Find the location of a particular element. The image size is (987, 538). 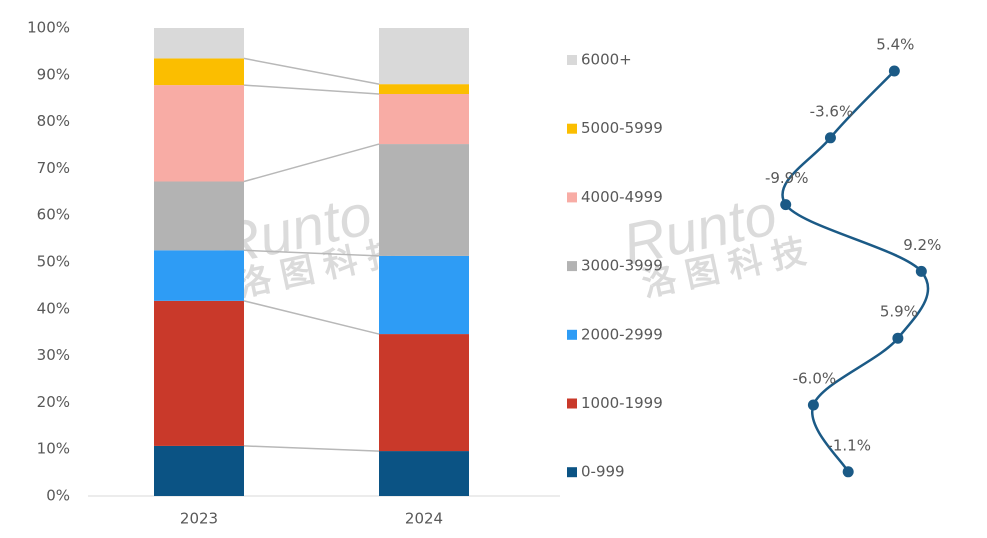

y-tick-label: 100% is located at coordinates (48, 28).